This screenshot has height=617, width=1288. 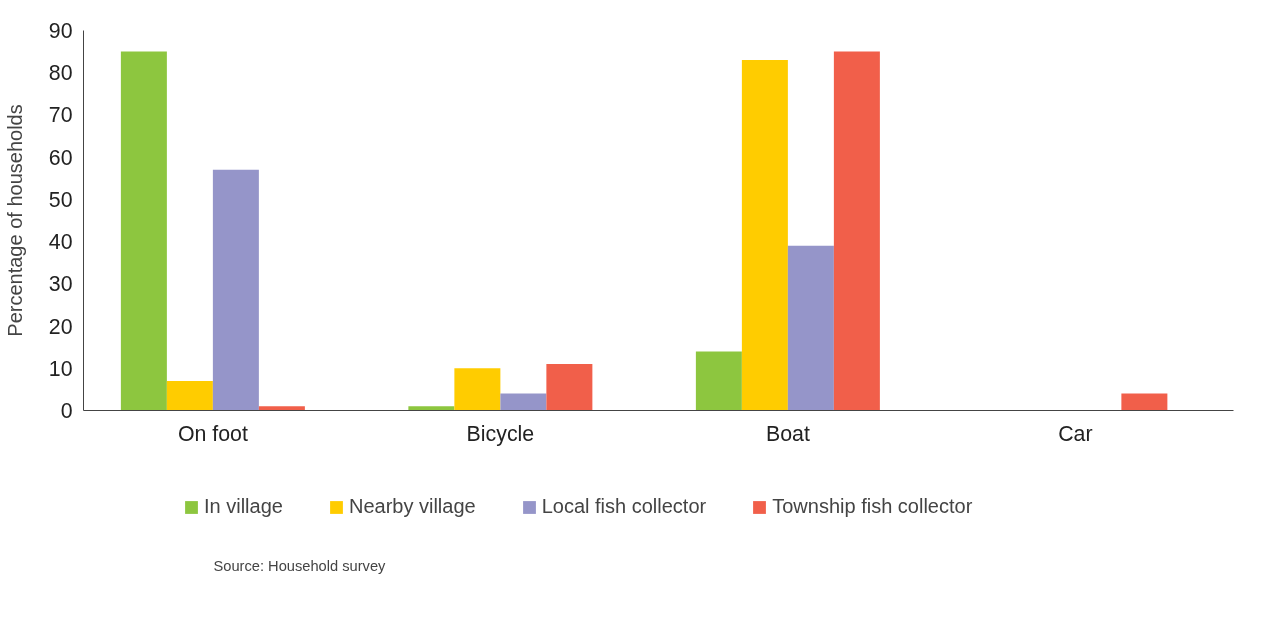 I want to click on x-tick-label: Bicycle, so click(x=500, y=433).